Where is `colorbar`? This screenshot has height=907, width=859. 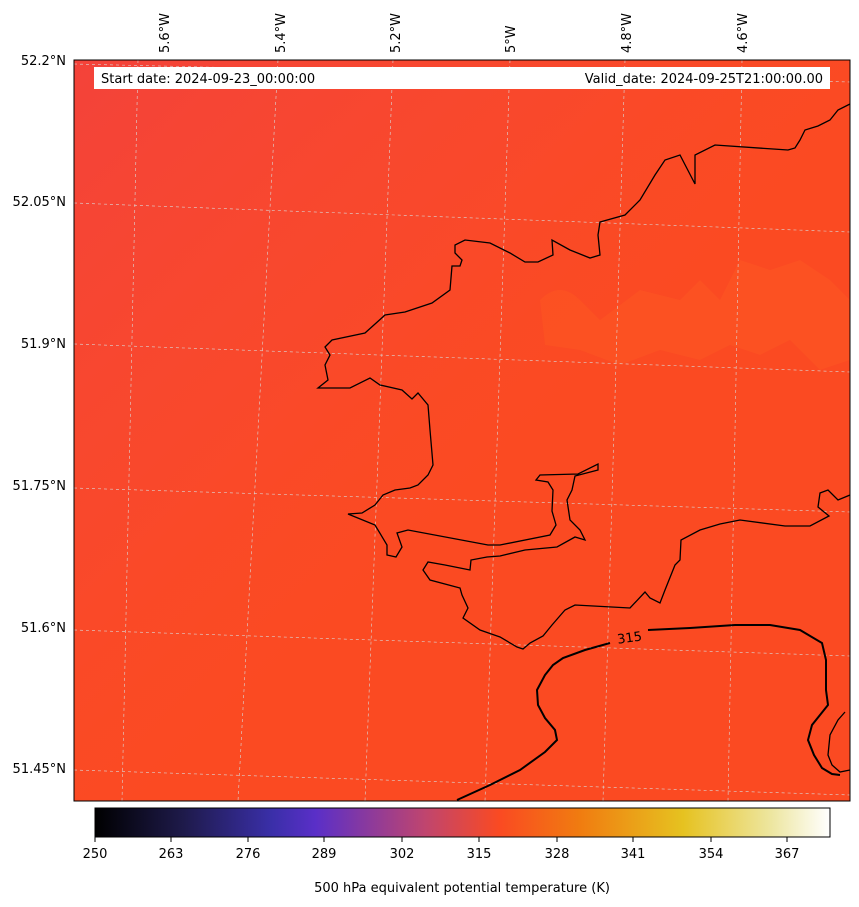
colorbar is located at coordinates (462, 822).